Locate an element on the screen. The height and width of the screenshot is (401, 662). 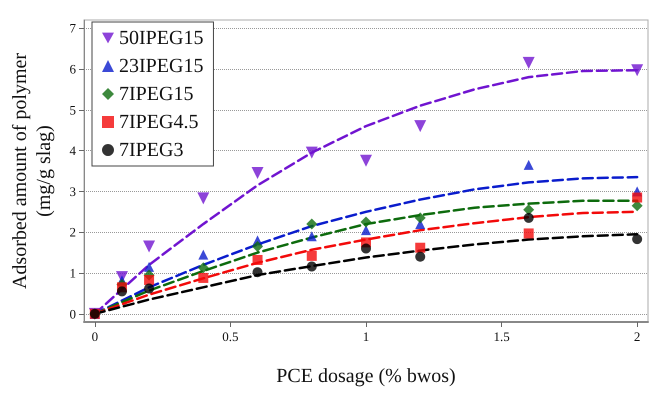
y-tick-label: 6 is located at coordinates (73, 68).